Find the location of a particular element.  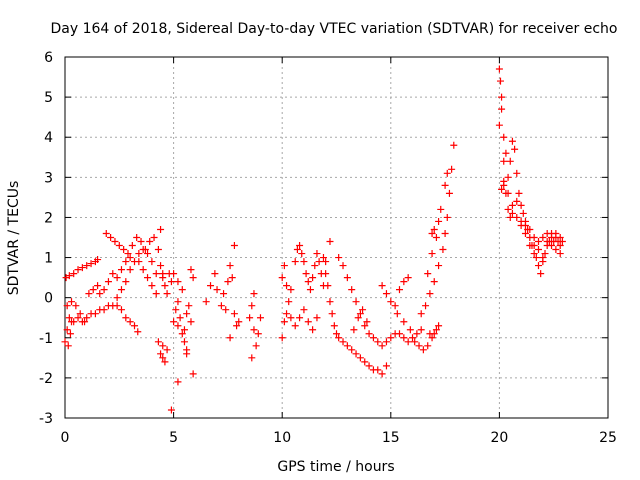

y-axis-label: SDTVAR / TECUs is located at coordinates (14, 238).